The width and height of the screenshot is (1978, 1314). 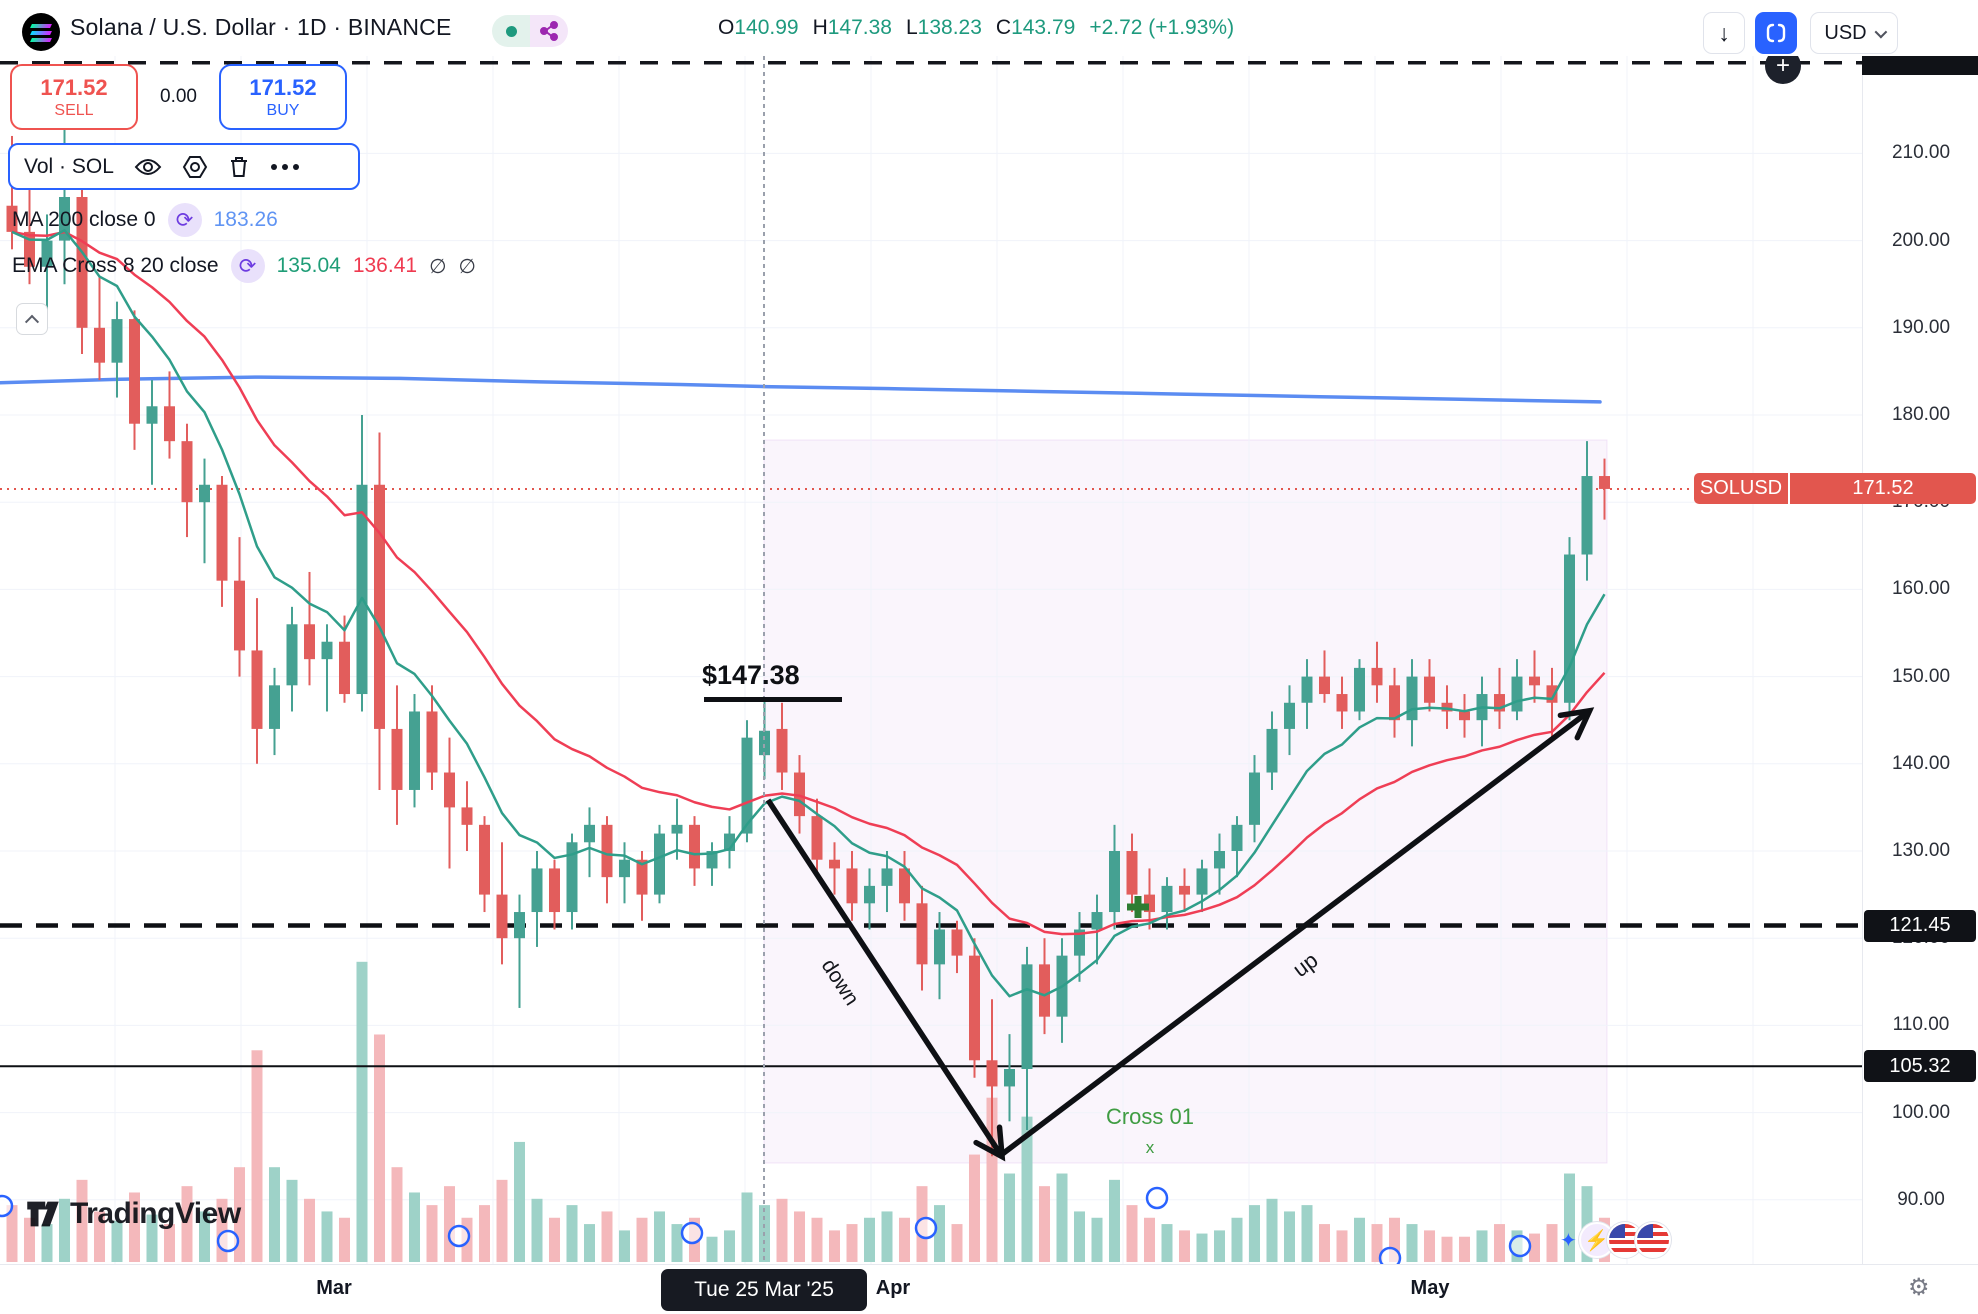 I want to click on time-axis-label: Mar, so click(x=334, y=1288).